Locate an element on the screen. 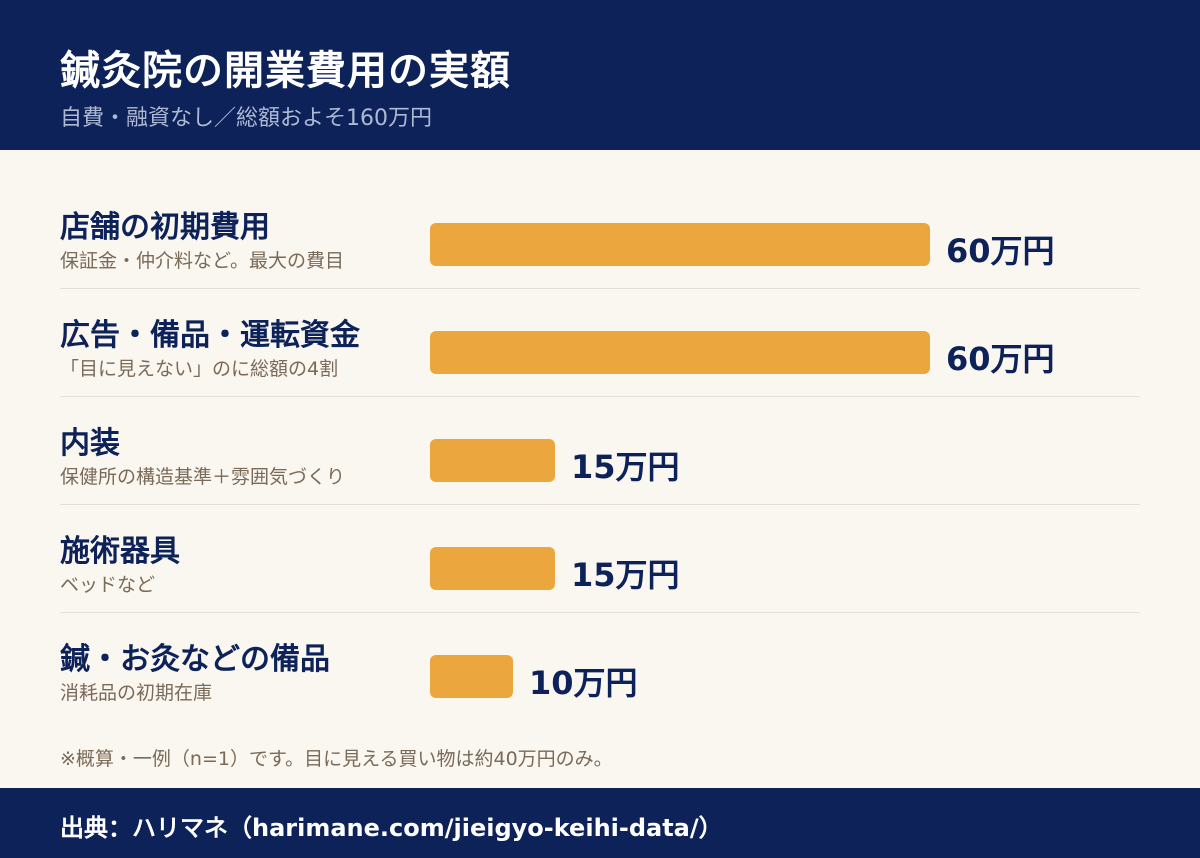 The image size is (1200, 858). category-description: 保健所の構造基準＋雰囲気づくり is located at coordinates (203, 477).